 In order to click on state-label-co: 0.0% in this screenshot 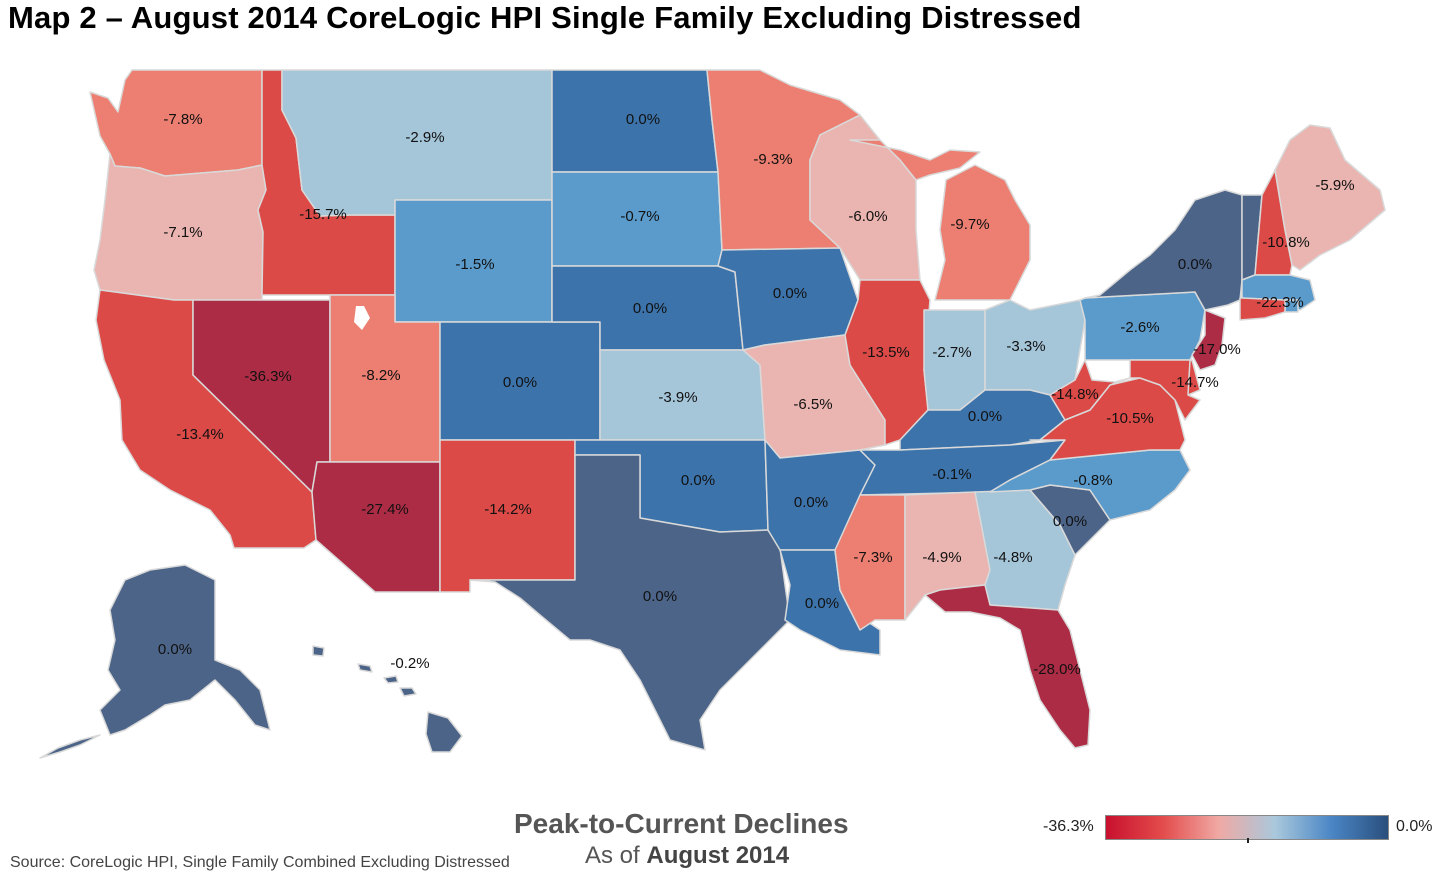, I will do `click(520, 382)`.